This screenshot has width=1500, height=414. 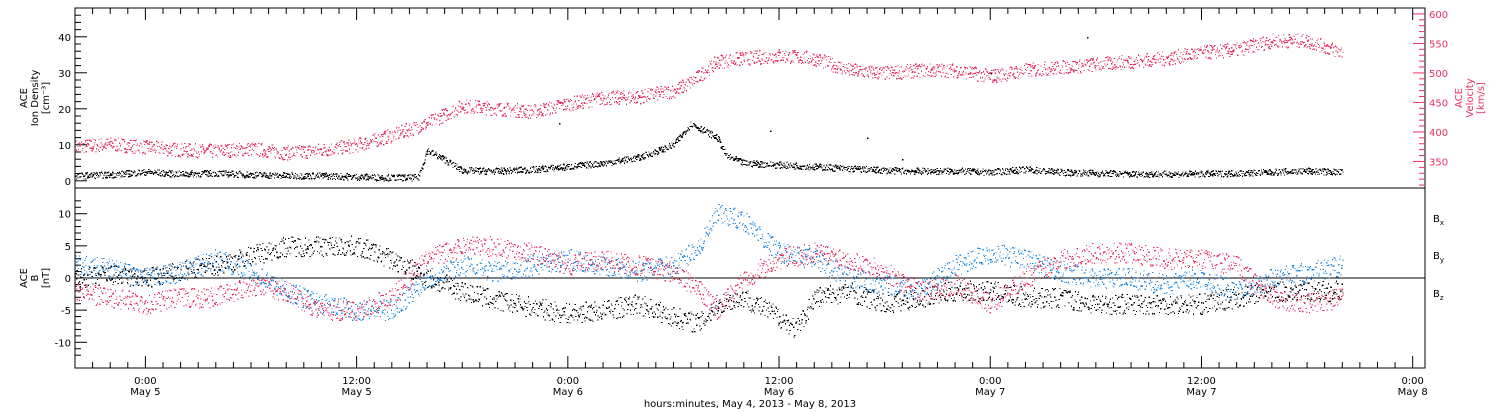 What do you see at coordinates (64, 38) in the screenshot?
I see `left-density-tick-label: 40` at bounding box center [64, 38].